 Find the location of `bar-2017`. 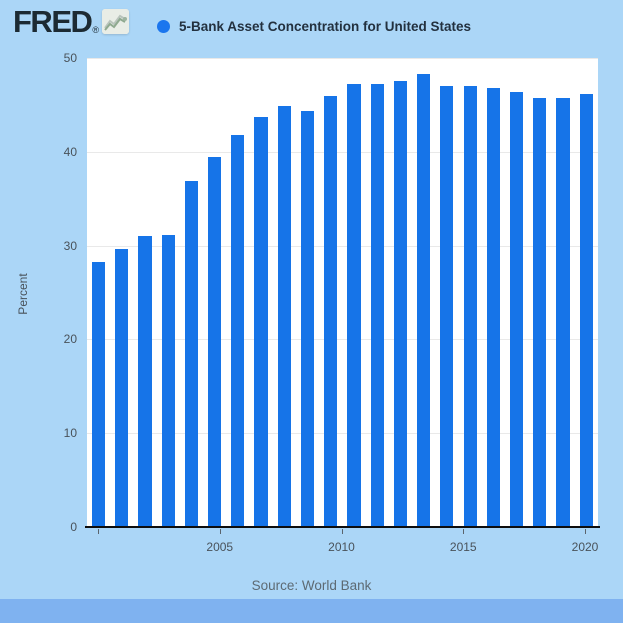

bar-2017 is located at coordinates (516, 309).